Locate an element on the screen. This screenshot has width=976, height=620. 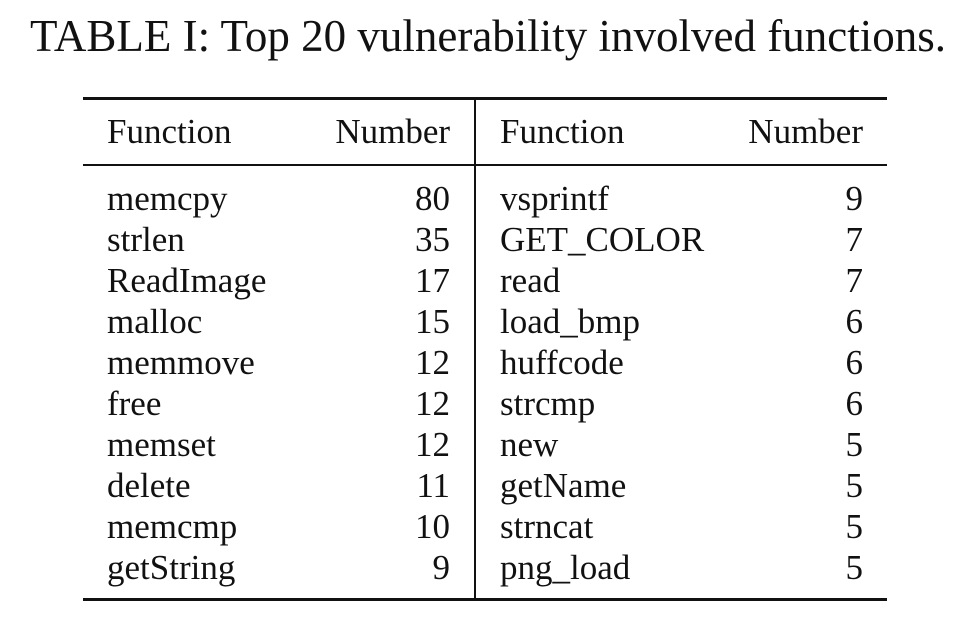
table-row: memset 12 new 5 is located at coordinates (485, 444).